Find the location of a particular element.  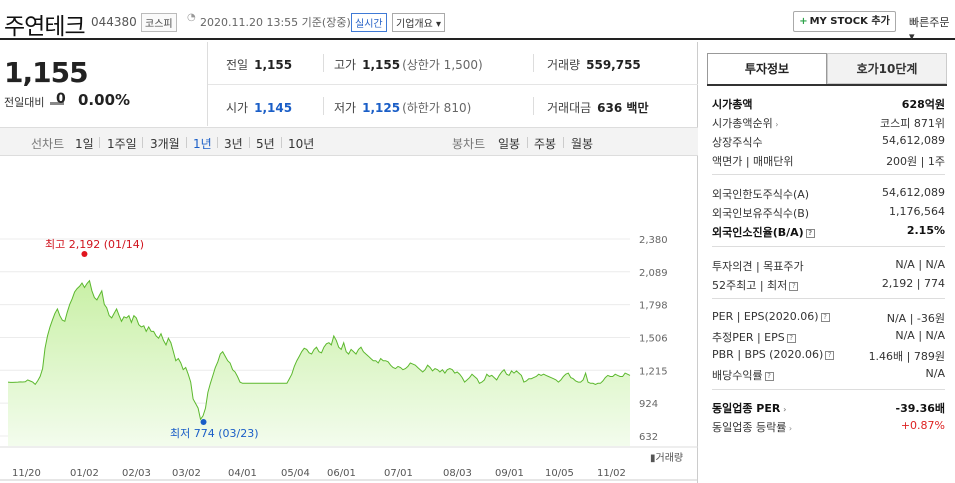

info-row: 시가총액 628억원 is located at coordinates (828, 103).